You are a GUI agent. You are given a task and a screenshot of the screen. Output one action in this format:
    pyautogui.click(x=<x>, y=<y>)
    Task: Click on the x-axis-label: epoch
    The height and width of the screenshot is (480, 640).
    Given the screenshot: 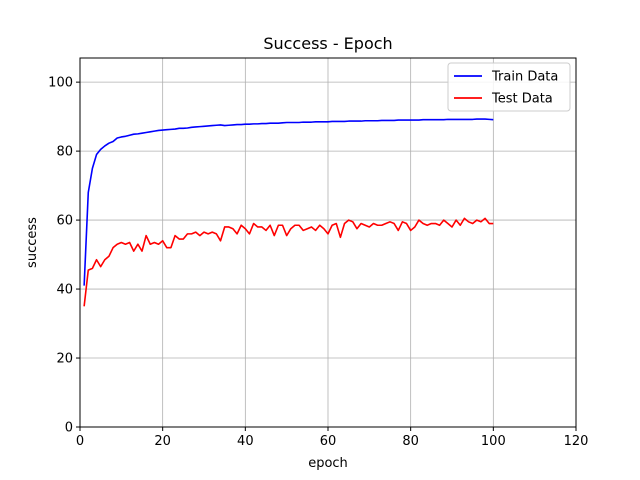 What is the action you would take?
    pyautogui.click(x=328, y=463)
    